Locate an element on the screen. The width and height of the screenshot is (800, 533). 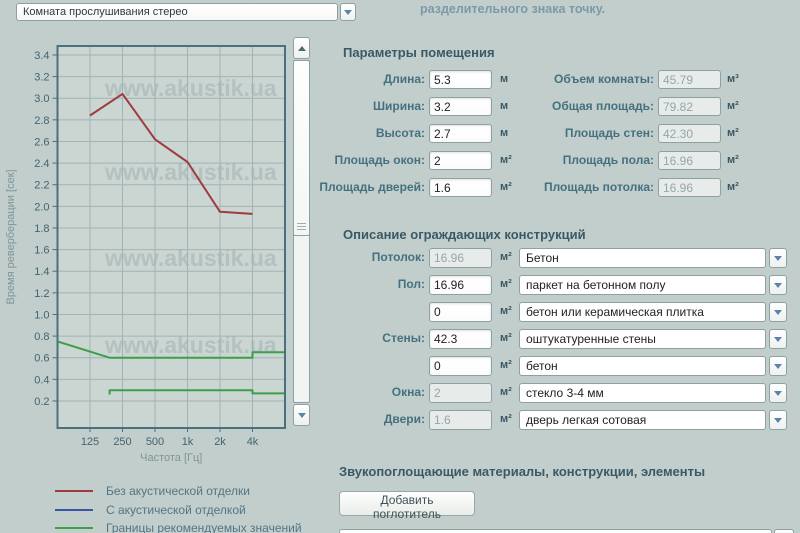
doors-material-select: дверь легкая сотовая is located at coordinates (642, 420).